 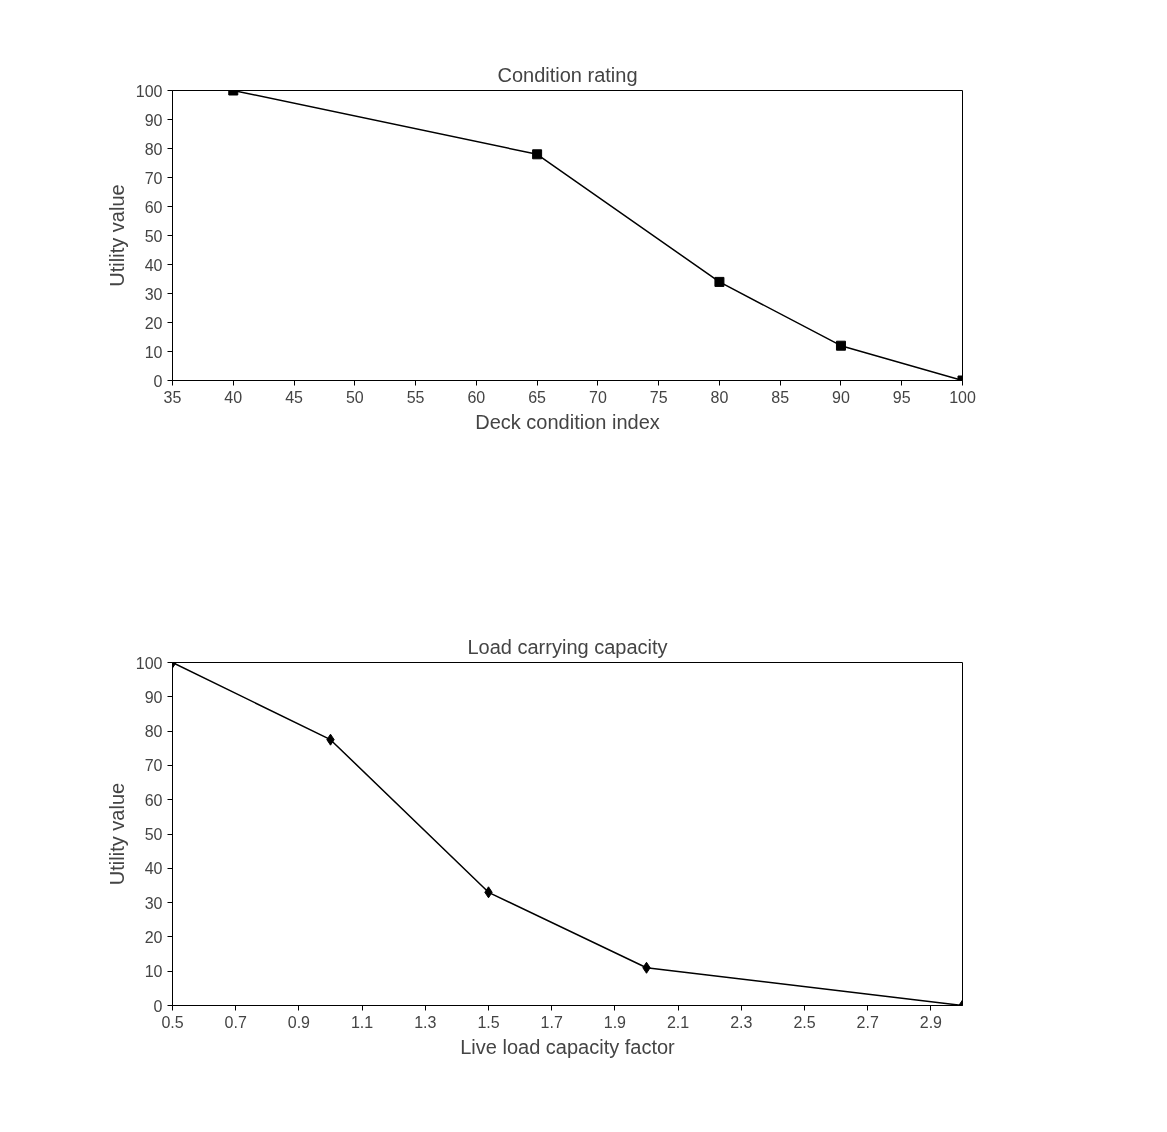 I want to click on x-tick-label: 65, so click(x=537, y=397).